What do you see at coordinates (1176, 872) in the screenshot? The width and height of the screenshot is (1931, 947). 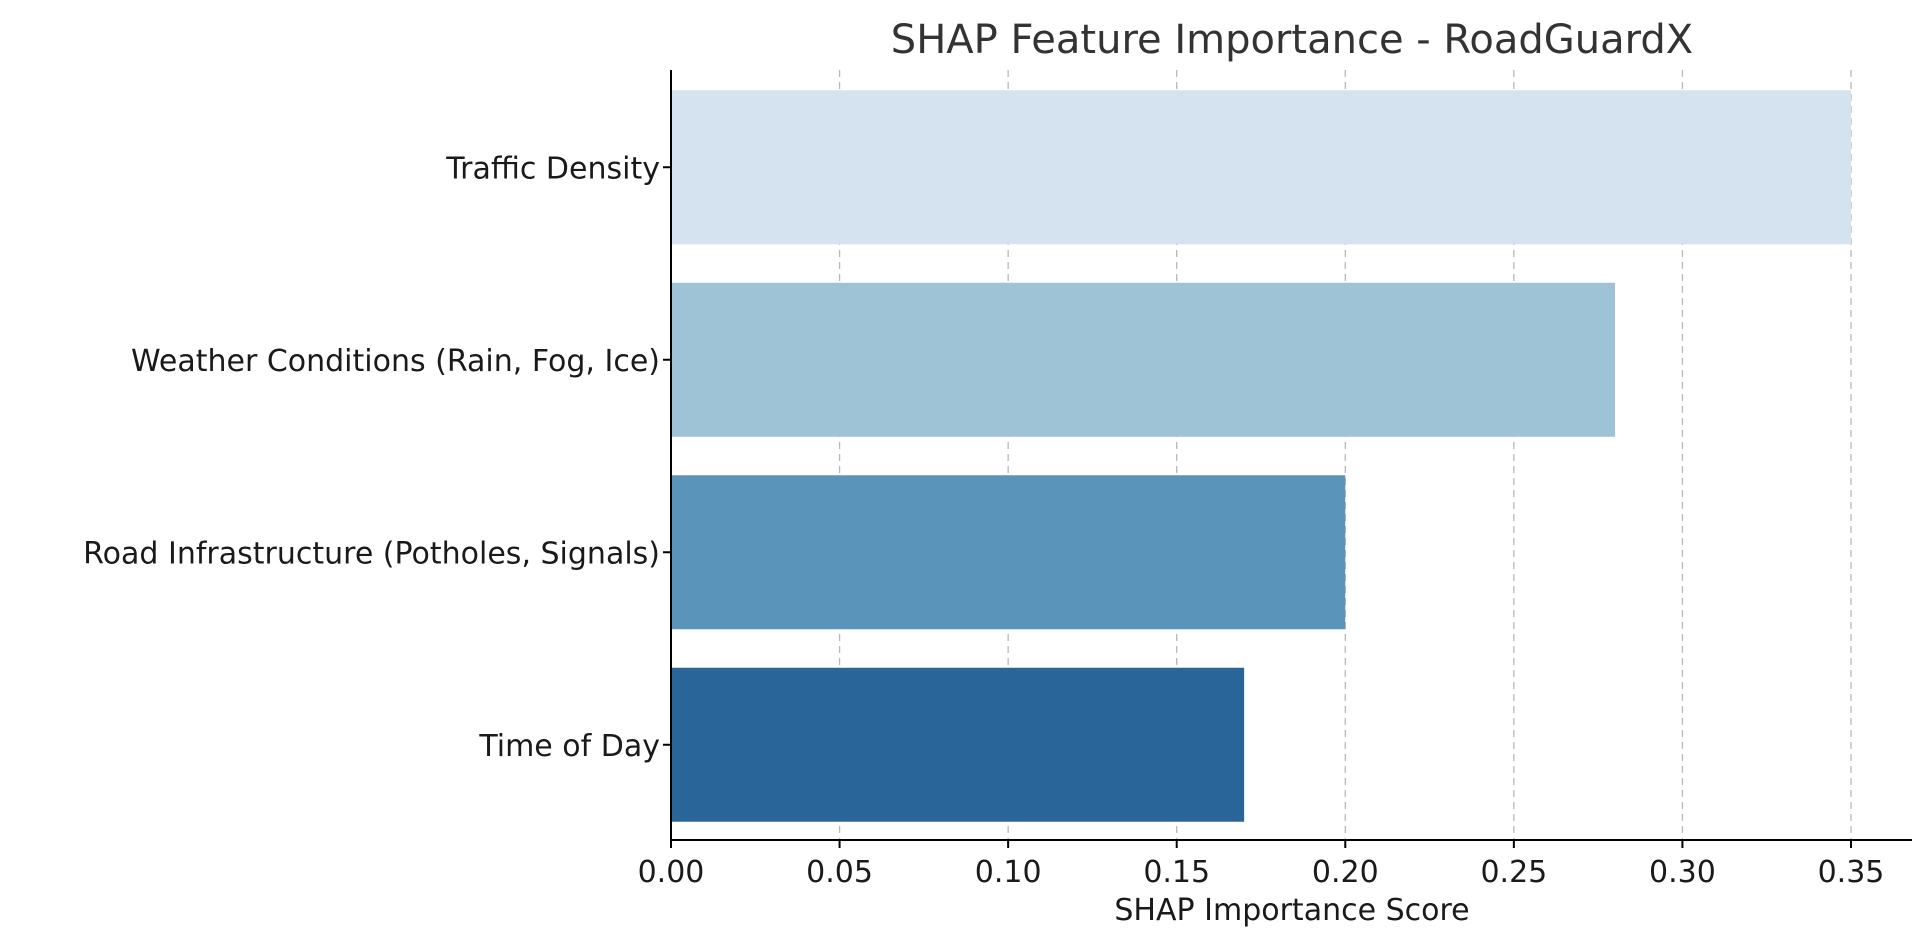 I see `x-tick-label: 0.15` at bounding box center [1176, 872].